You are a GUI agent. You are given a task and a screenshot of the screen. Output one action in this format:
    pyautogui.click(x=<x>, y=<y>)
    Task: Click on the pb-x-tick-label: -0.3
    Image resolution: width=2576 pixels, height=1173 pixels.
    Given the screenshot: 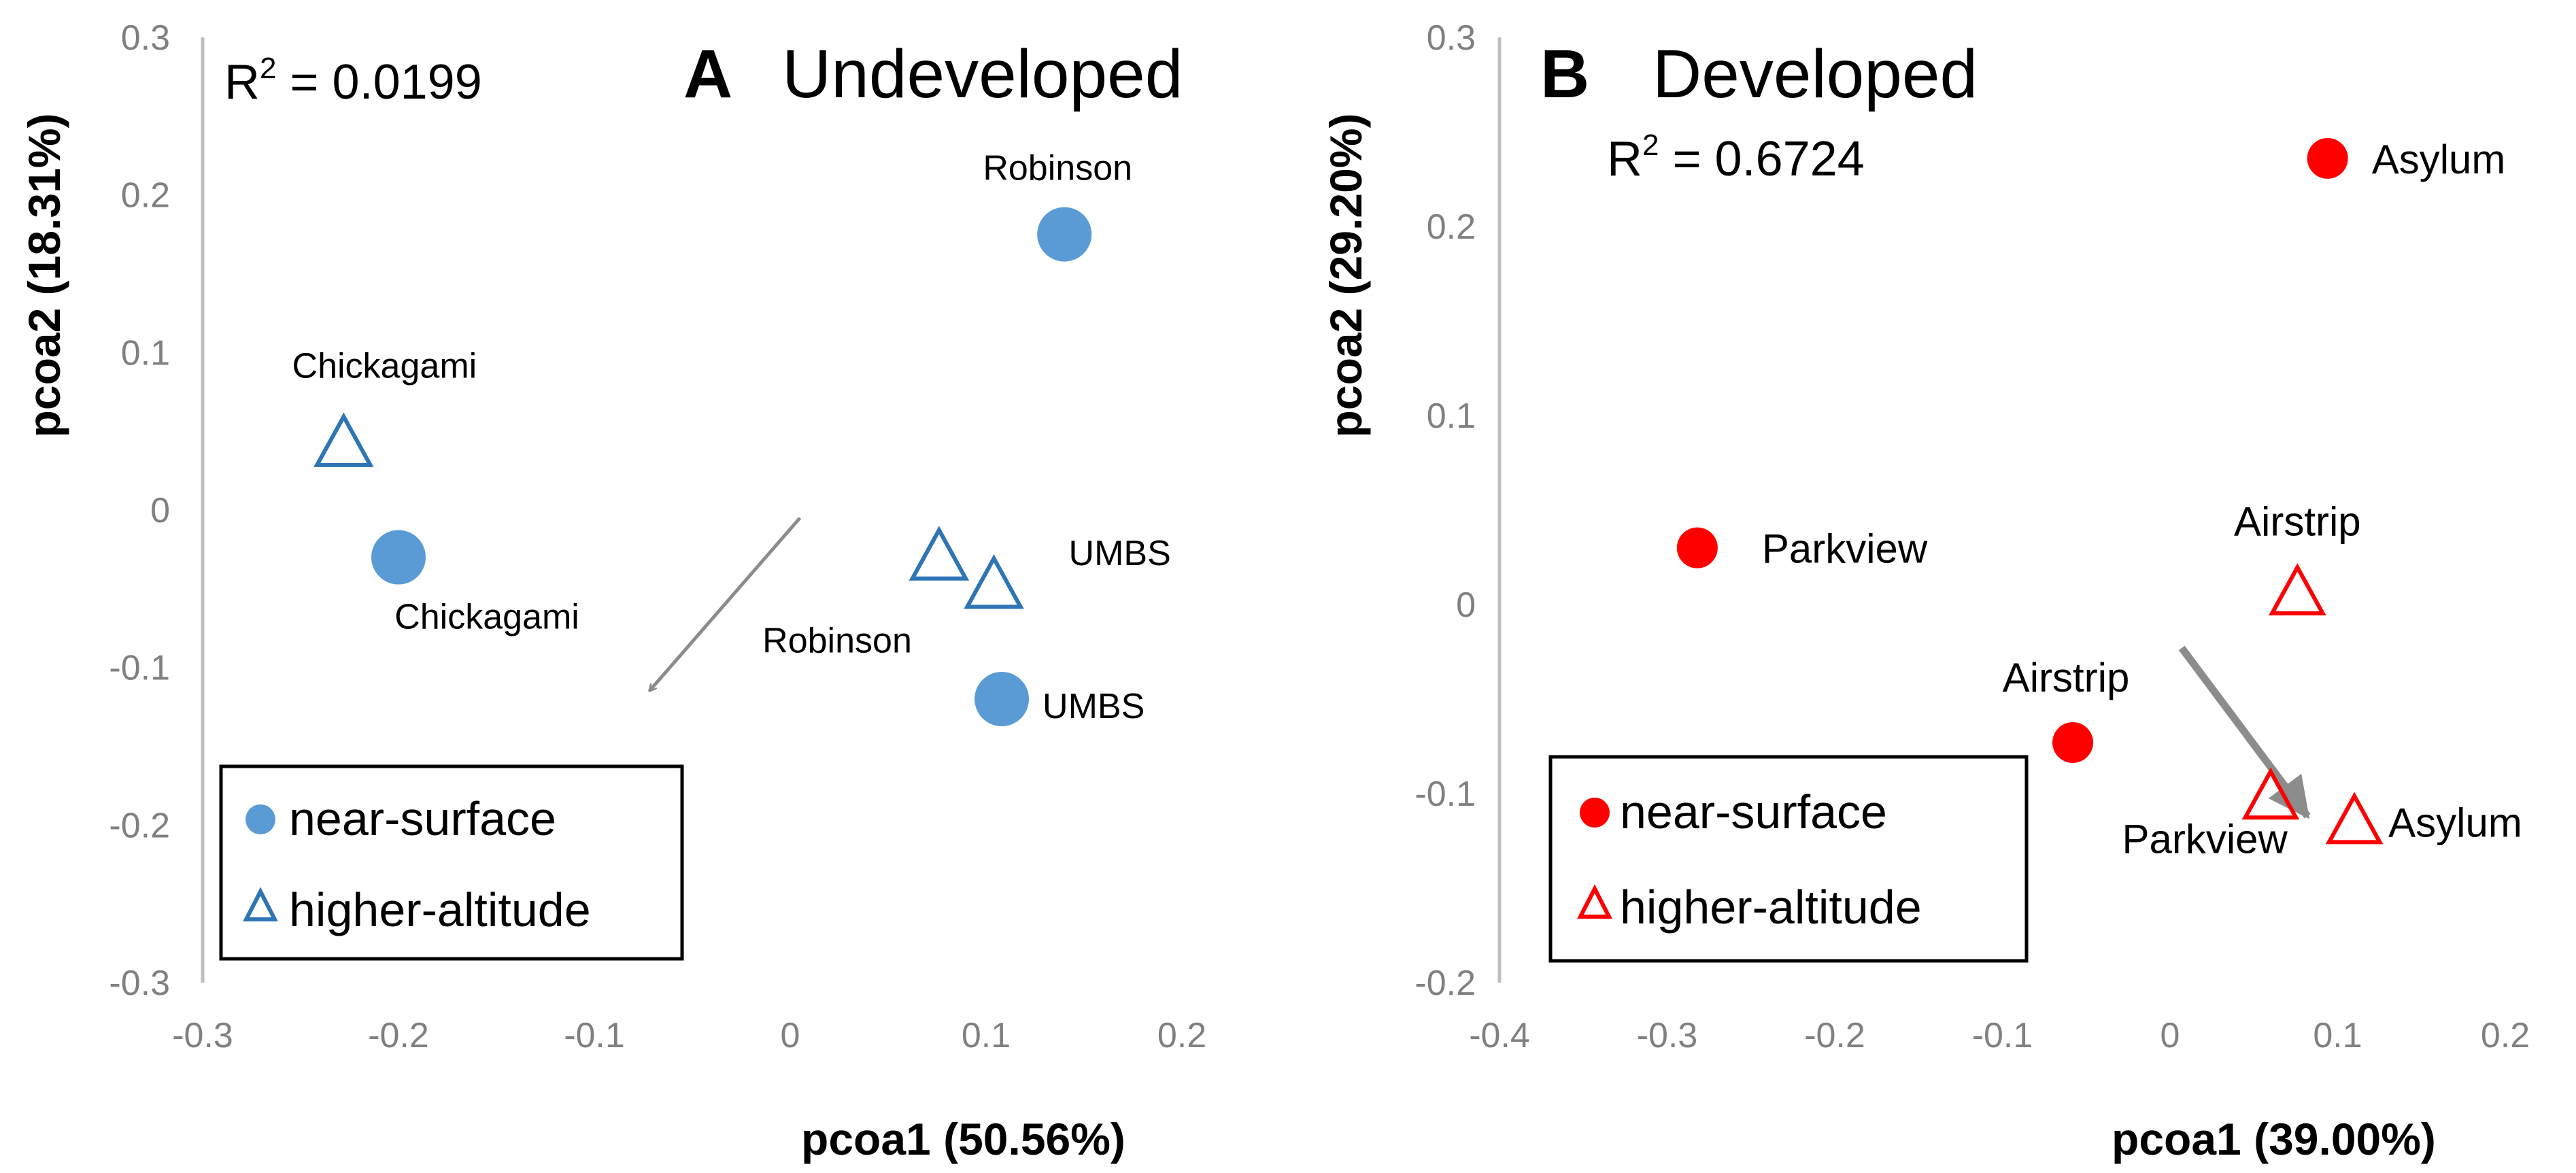 What is the action you would take?
    pyautogui.click(x=1667, y=1036)
    